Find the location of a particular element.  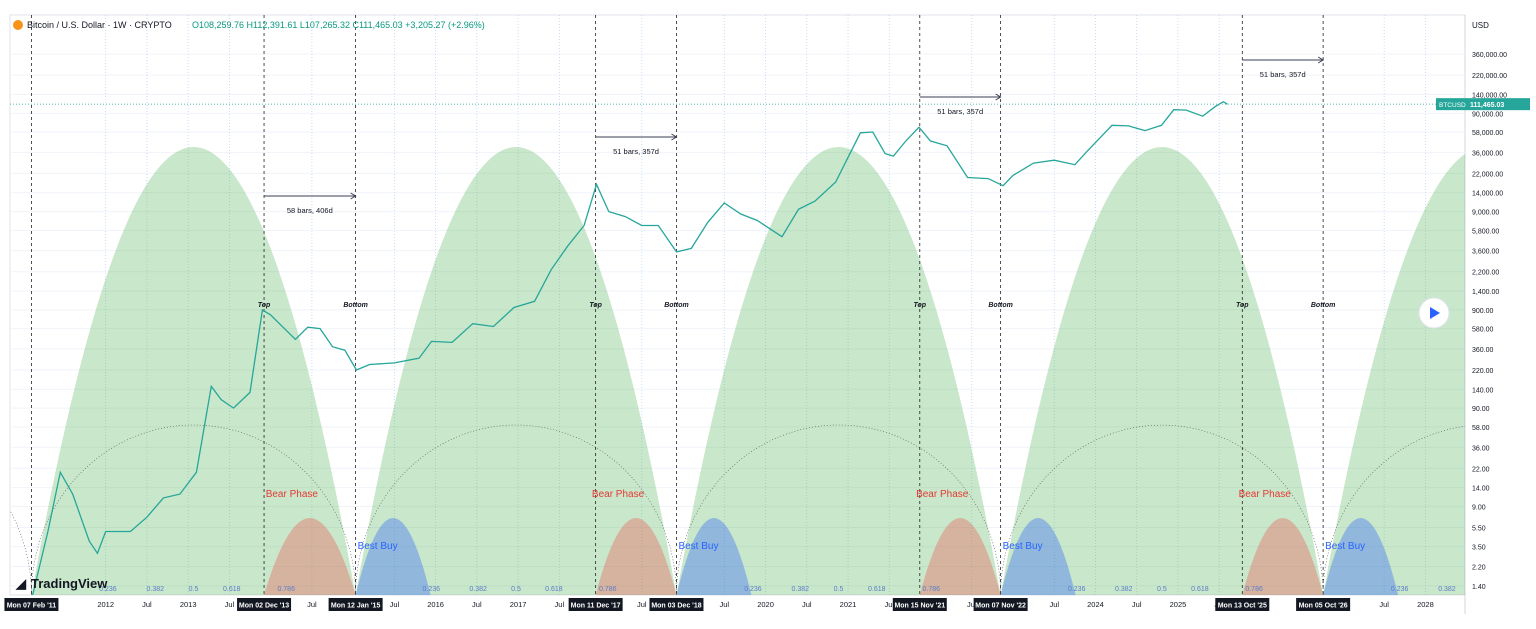

x-tick-label: 2017 is located at coordinates (518, 604).